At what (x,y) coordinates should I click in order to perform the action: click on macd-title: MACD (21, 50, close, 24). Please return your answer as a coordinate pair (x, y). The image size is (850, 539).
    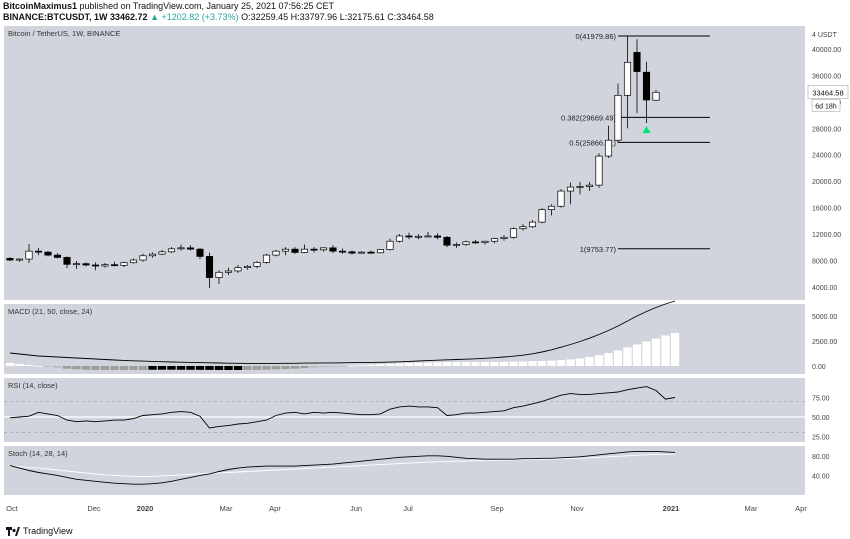
    Looking at the image, I should click on (50, 311).